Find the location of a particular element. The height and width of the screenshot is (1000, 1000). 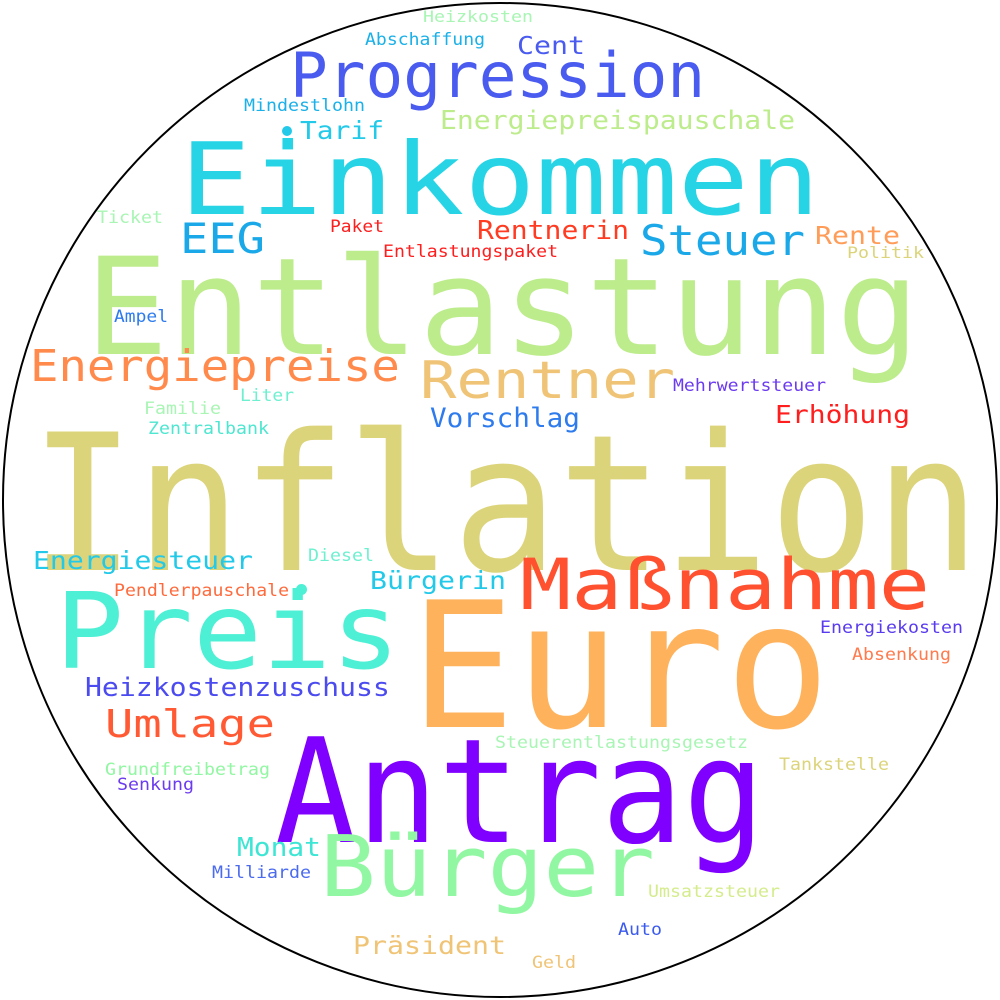

word-energiesteuer: Energiesteuer is located at coordinates (143, 560).